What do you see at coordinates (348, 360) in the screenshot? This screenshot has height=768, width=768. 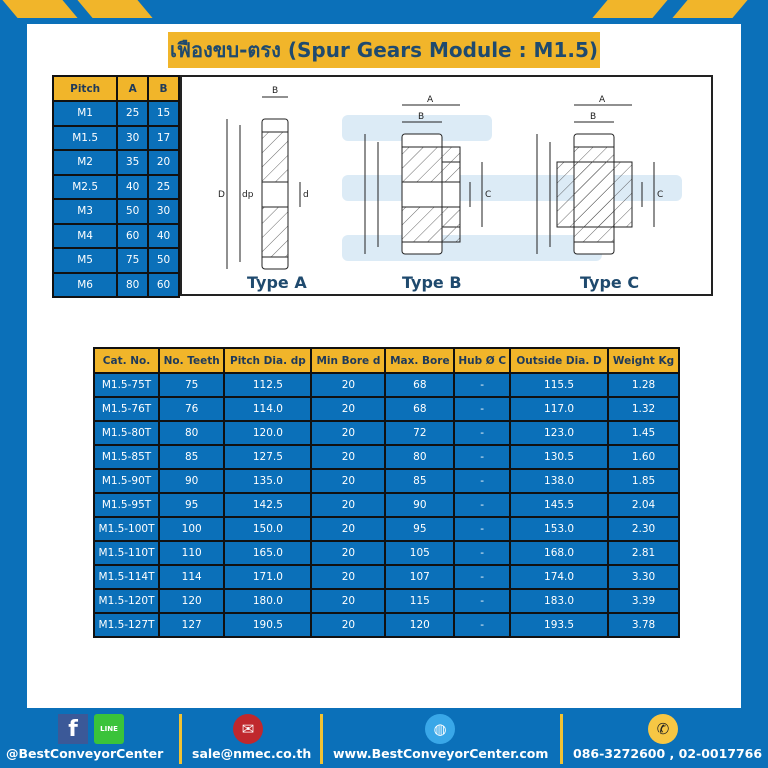 I see `spec-header-cell: Min Bore d` at bounding box center [348, 360].